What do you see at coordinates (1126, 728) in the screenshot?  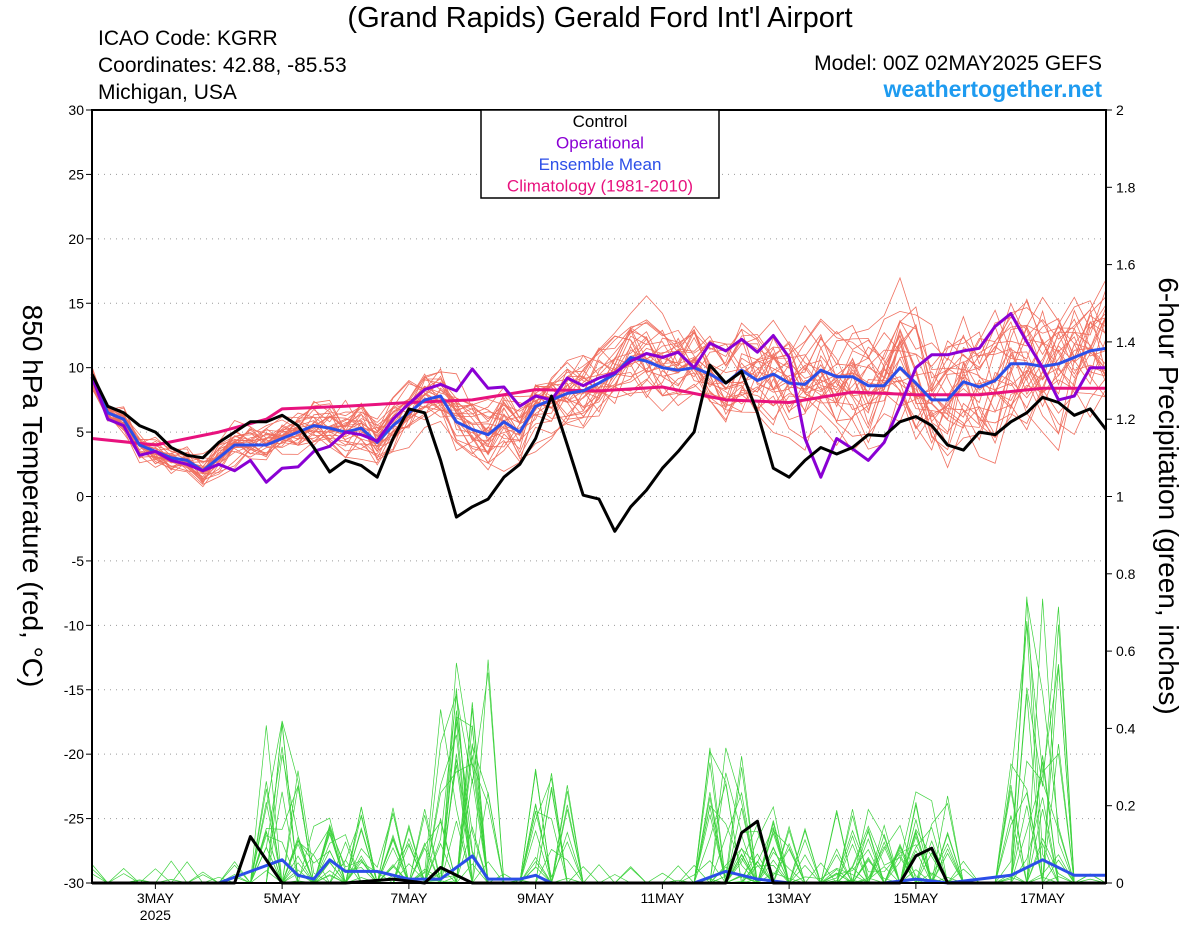 I see `y2-tick-label: 0.4` at bounding box center [1126, 728].